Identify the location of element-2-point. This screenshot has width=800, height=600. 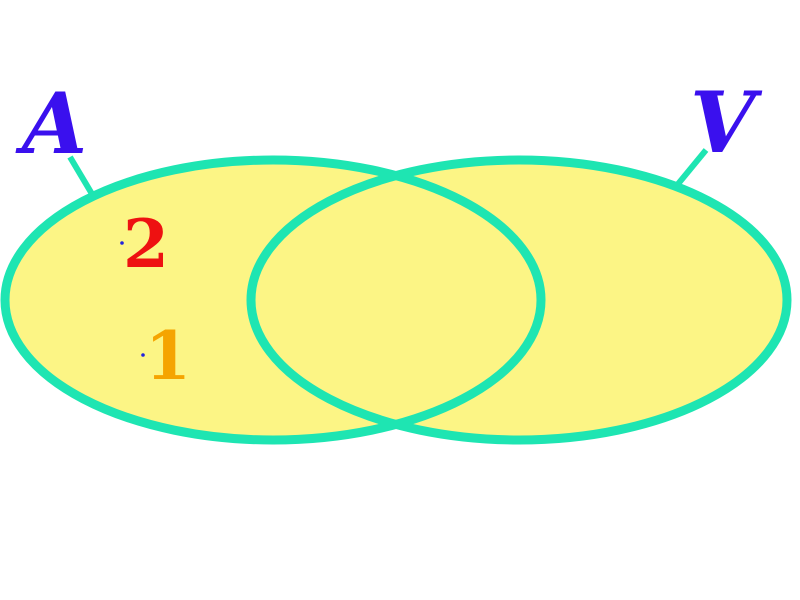
(122, 243).